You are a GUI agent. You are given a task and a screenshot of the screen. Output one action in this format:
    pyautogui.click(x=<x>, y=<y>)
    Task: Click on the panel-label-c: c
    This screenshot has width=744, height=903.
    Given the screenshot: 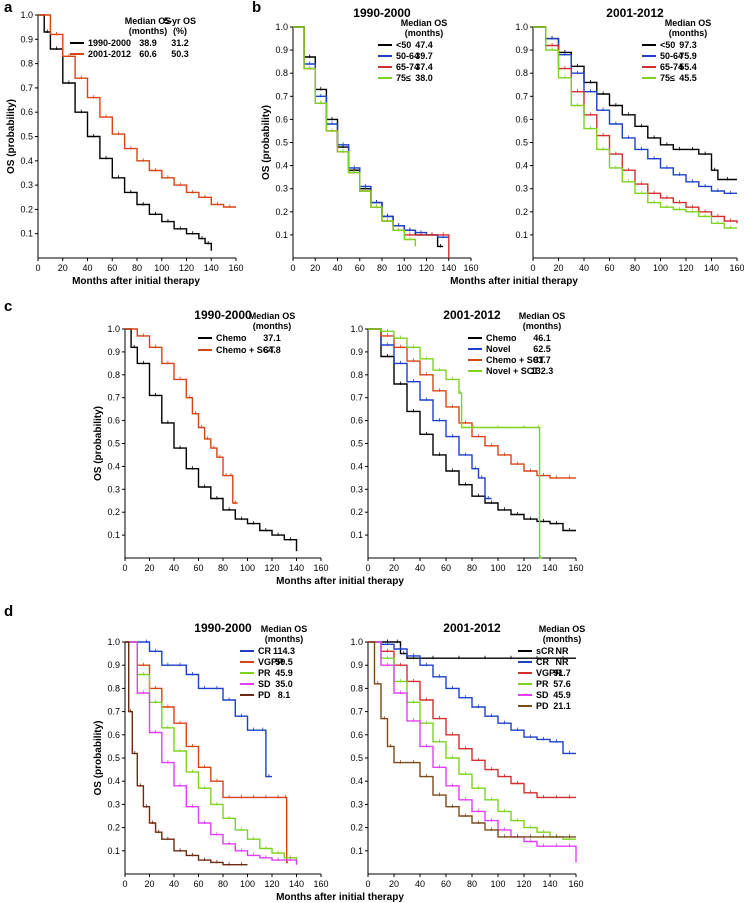 What is the action you would take?
    pyautogui.click(x=8, y=306)
    